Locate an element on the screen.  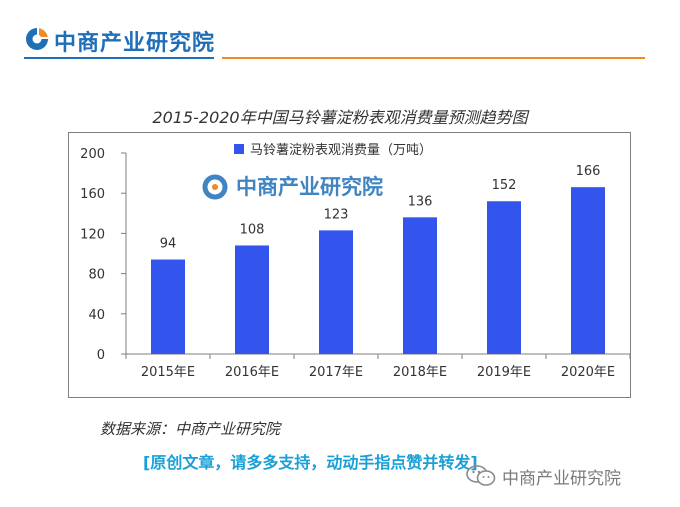
legend-swatch is located at coordinates (239, 149).